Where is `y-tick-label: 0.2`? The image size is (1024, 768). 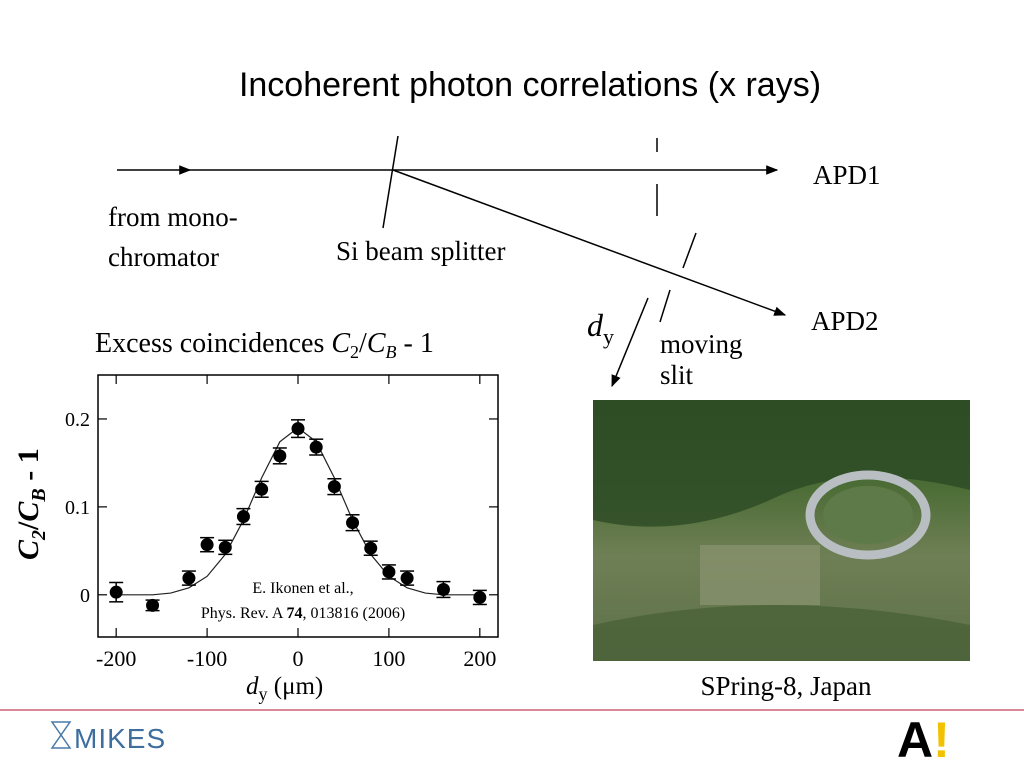 y-tick-label: 0.2 is located at coordinates (77, 420).